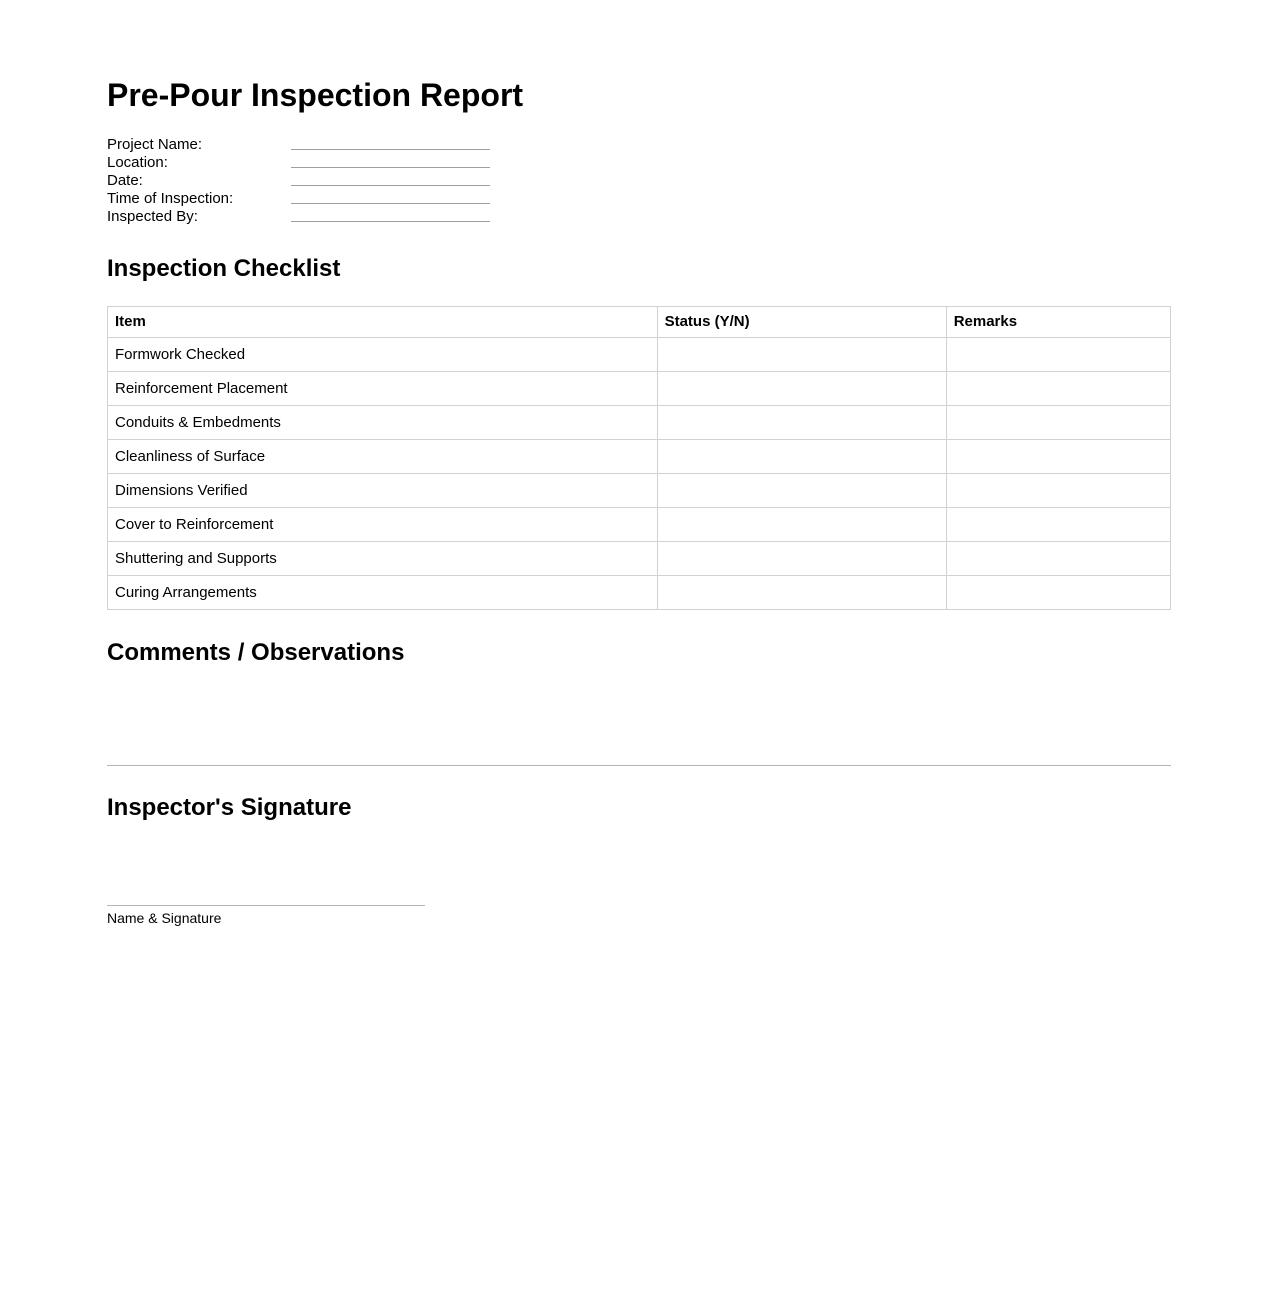 Image resolution: width=1278 pixels, height=1300 pixels. Describe the element at coordinates (382, 321) in the screenshot. I see `column-header-item: Item` at that location.